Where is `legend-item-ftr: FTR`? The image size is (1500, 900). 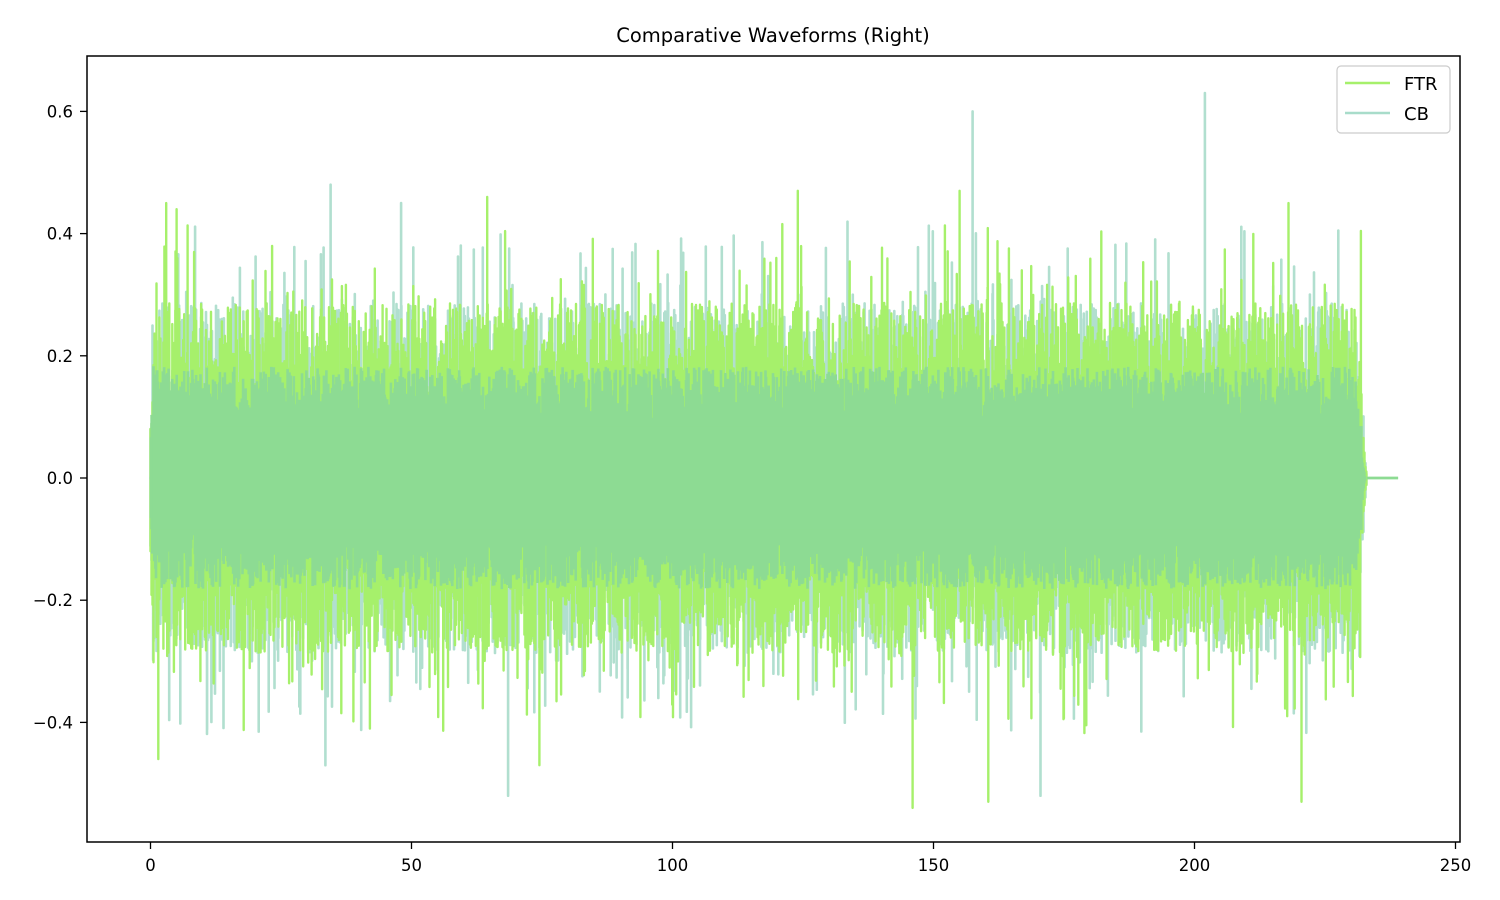
legend-item-ftr: FTR is located at coordinates (1391, 84).